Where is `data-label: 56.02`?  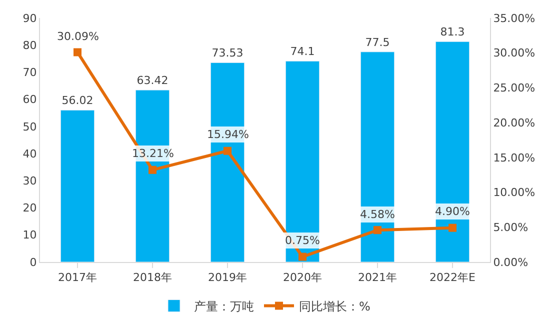
data-label: 56.02 is located at coordinates (78, 101).